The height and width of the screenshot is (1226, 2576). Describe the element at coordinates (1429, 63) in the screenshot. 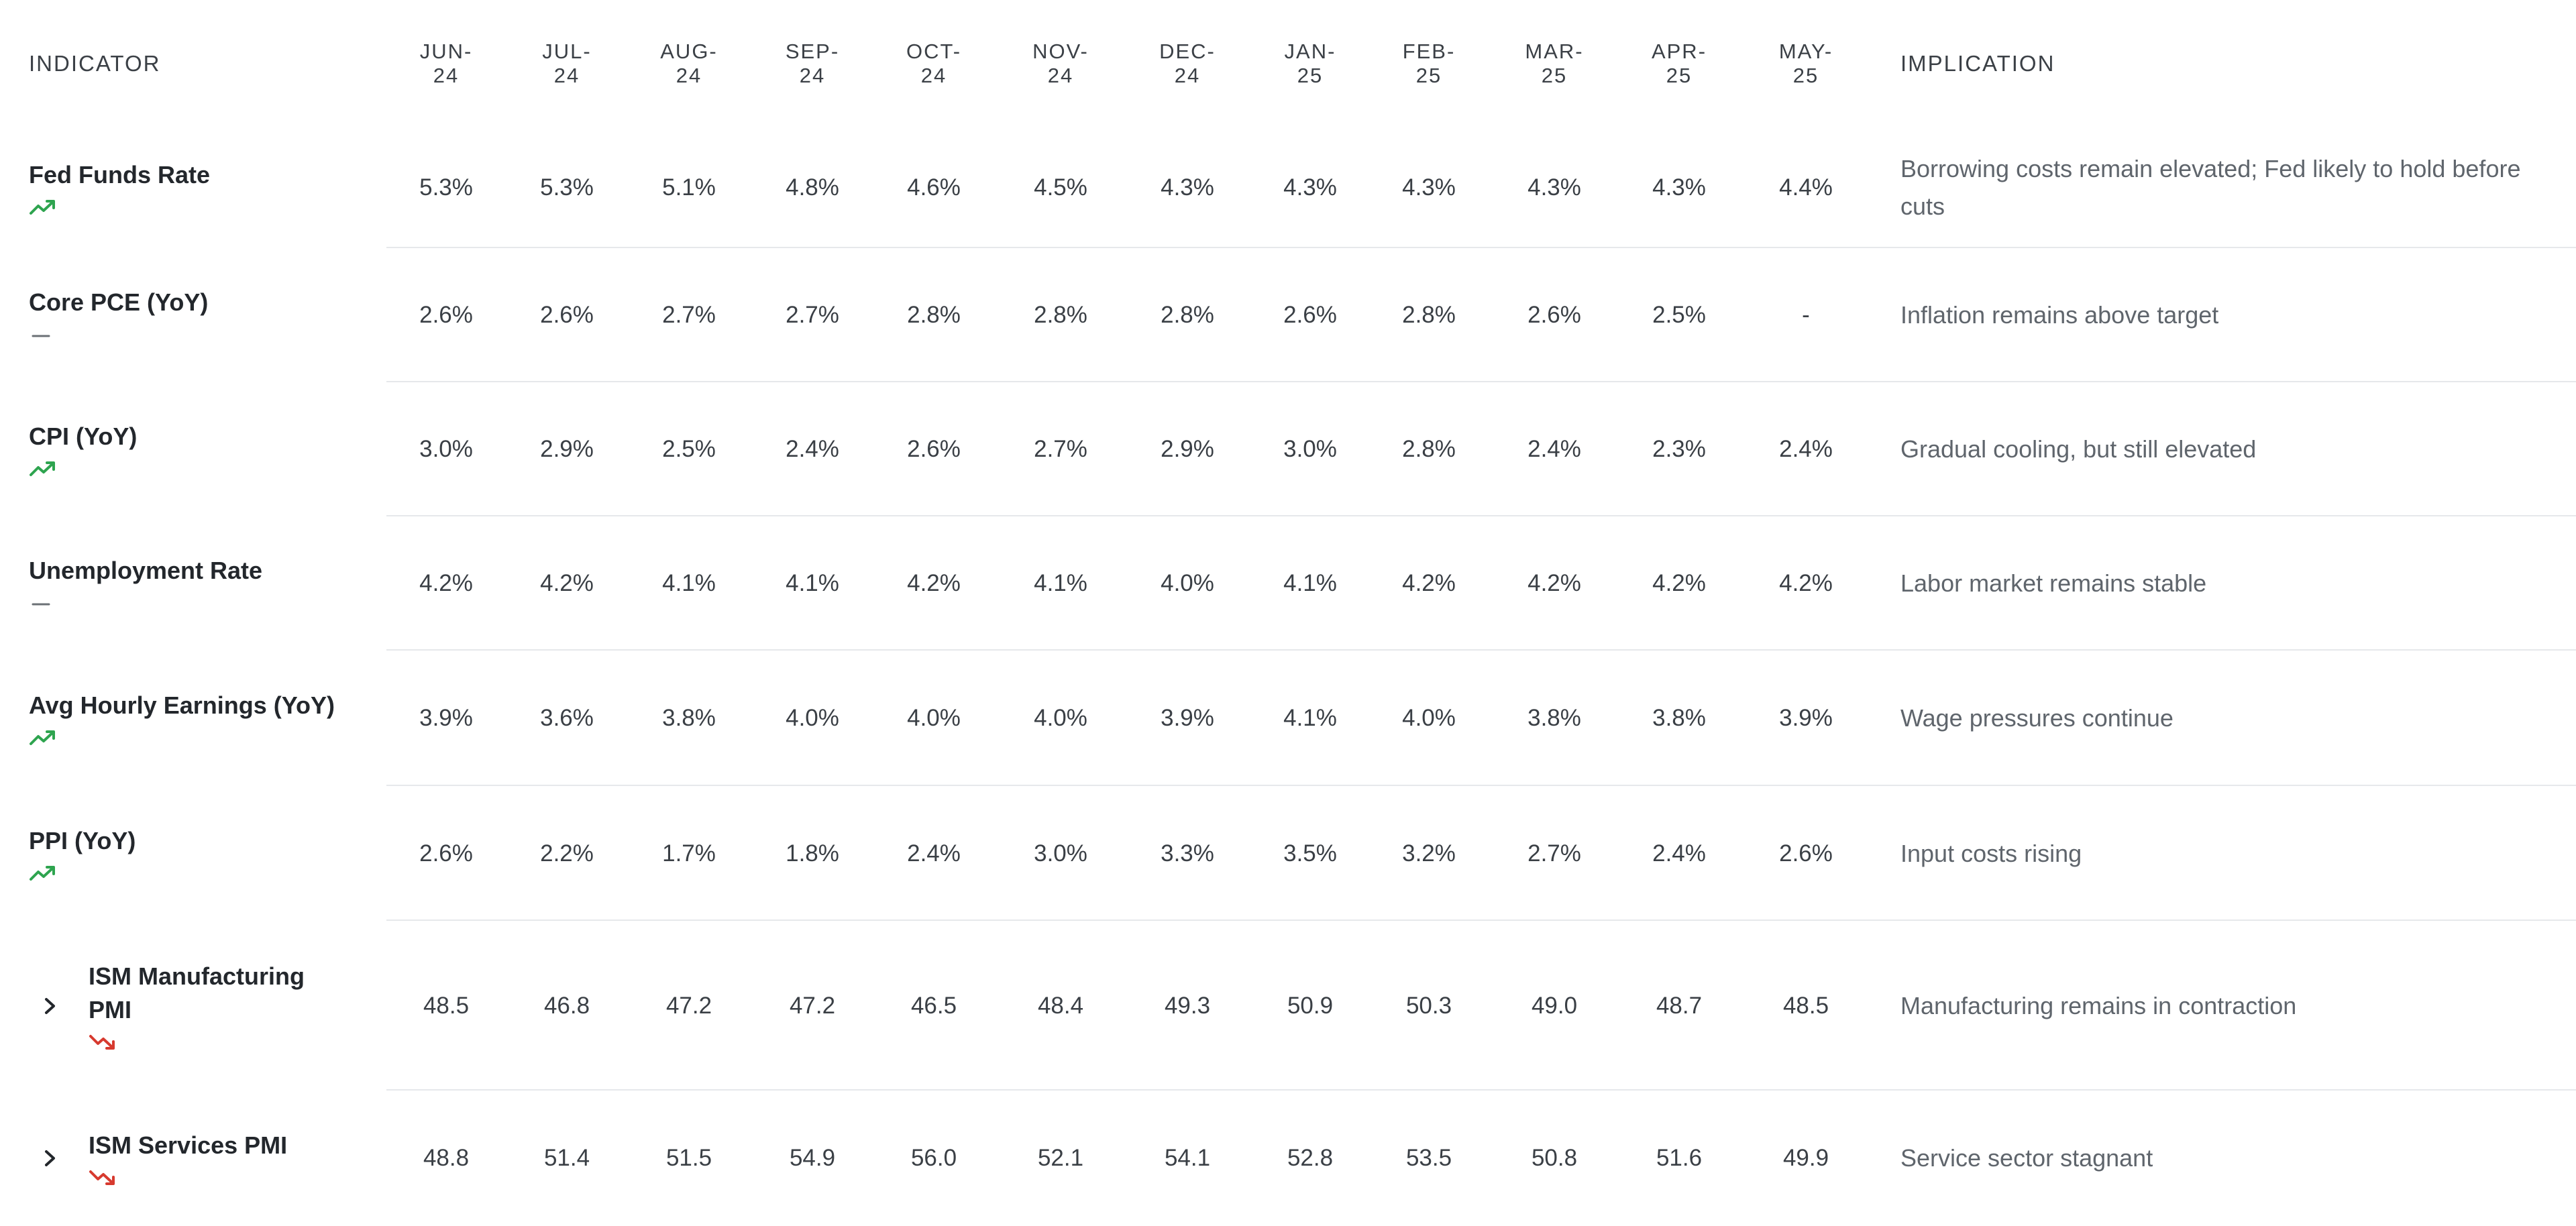

I see `column-header-month: FEB- 25` at that location.